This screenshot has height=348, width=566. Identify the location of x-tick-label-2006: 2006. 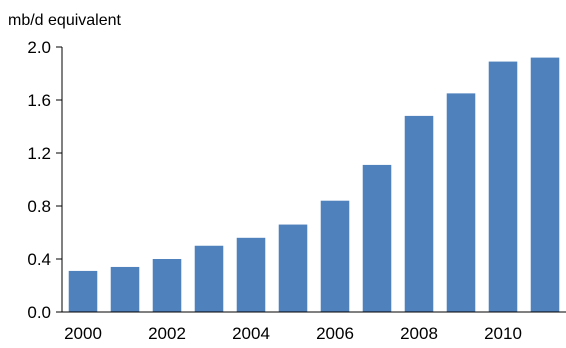
(335, 333).